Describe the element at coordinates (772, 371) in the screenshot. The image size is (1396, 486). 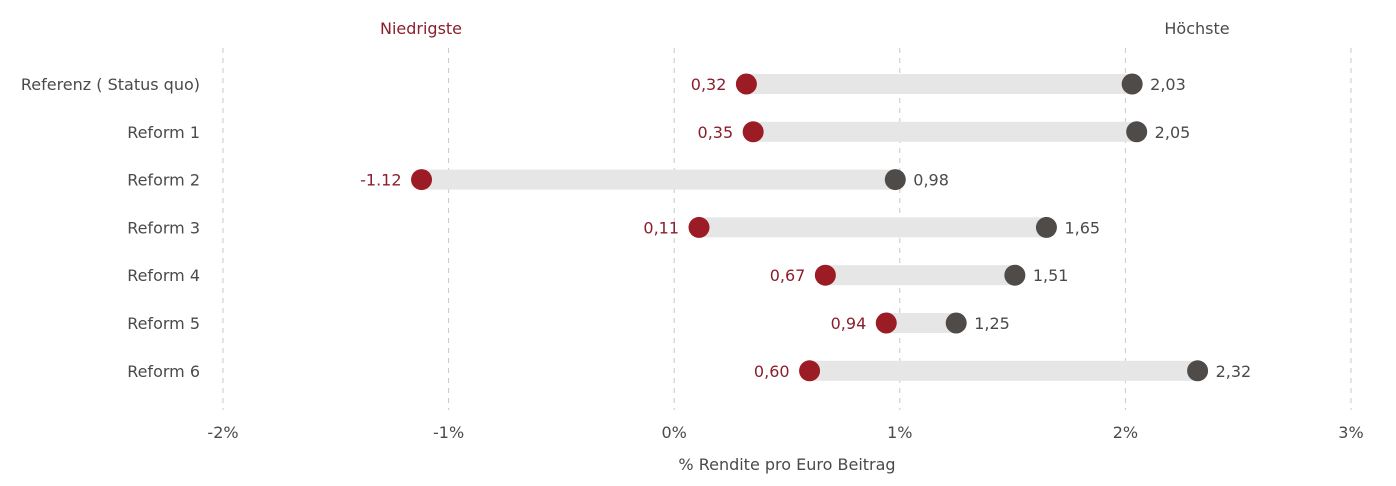
I see `low-value-label: 0,60` at that location.